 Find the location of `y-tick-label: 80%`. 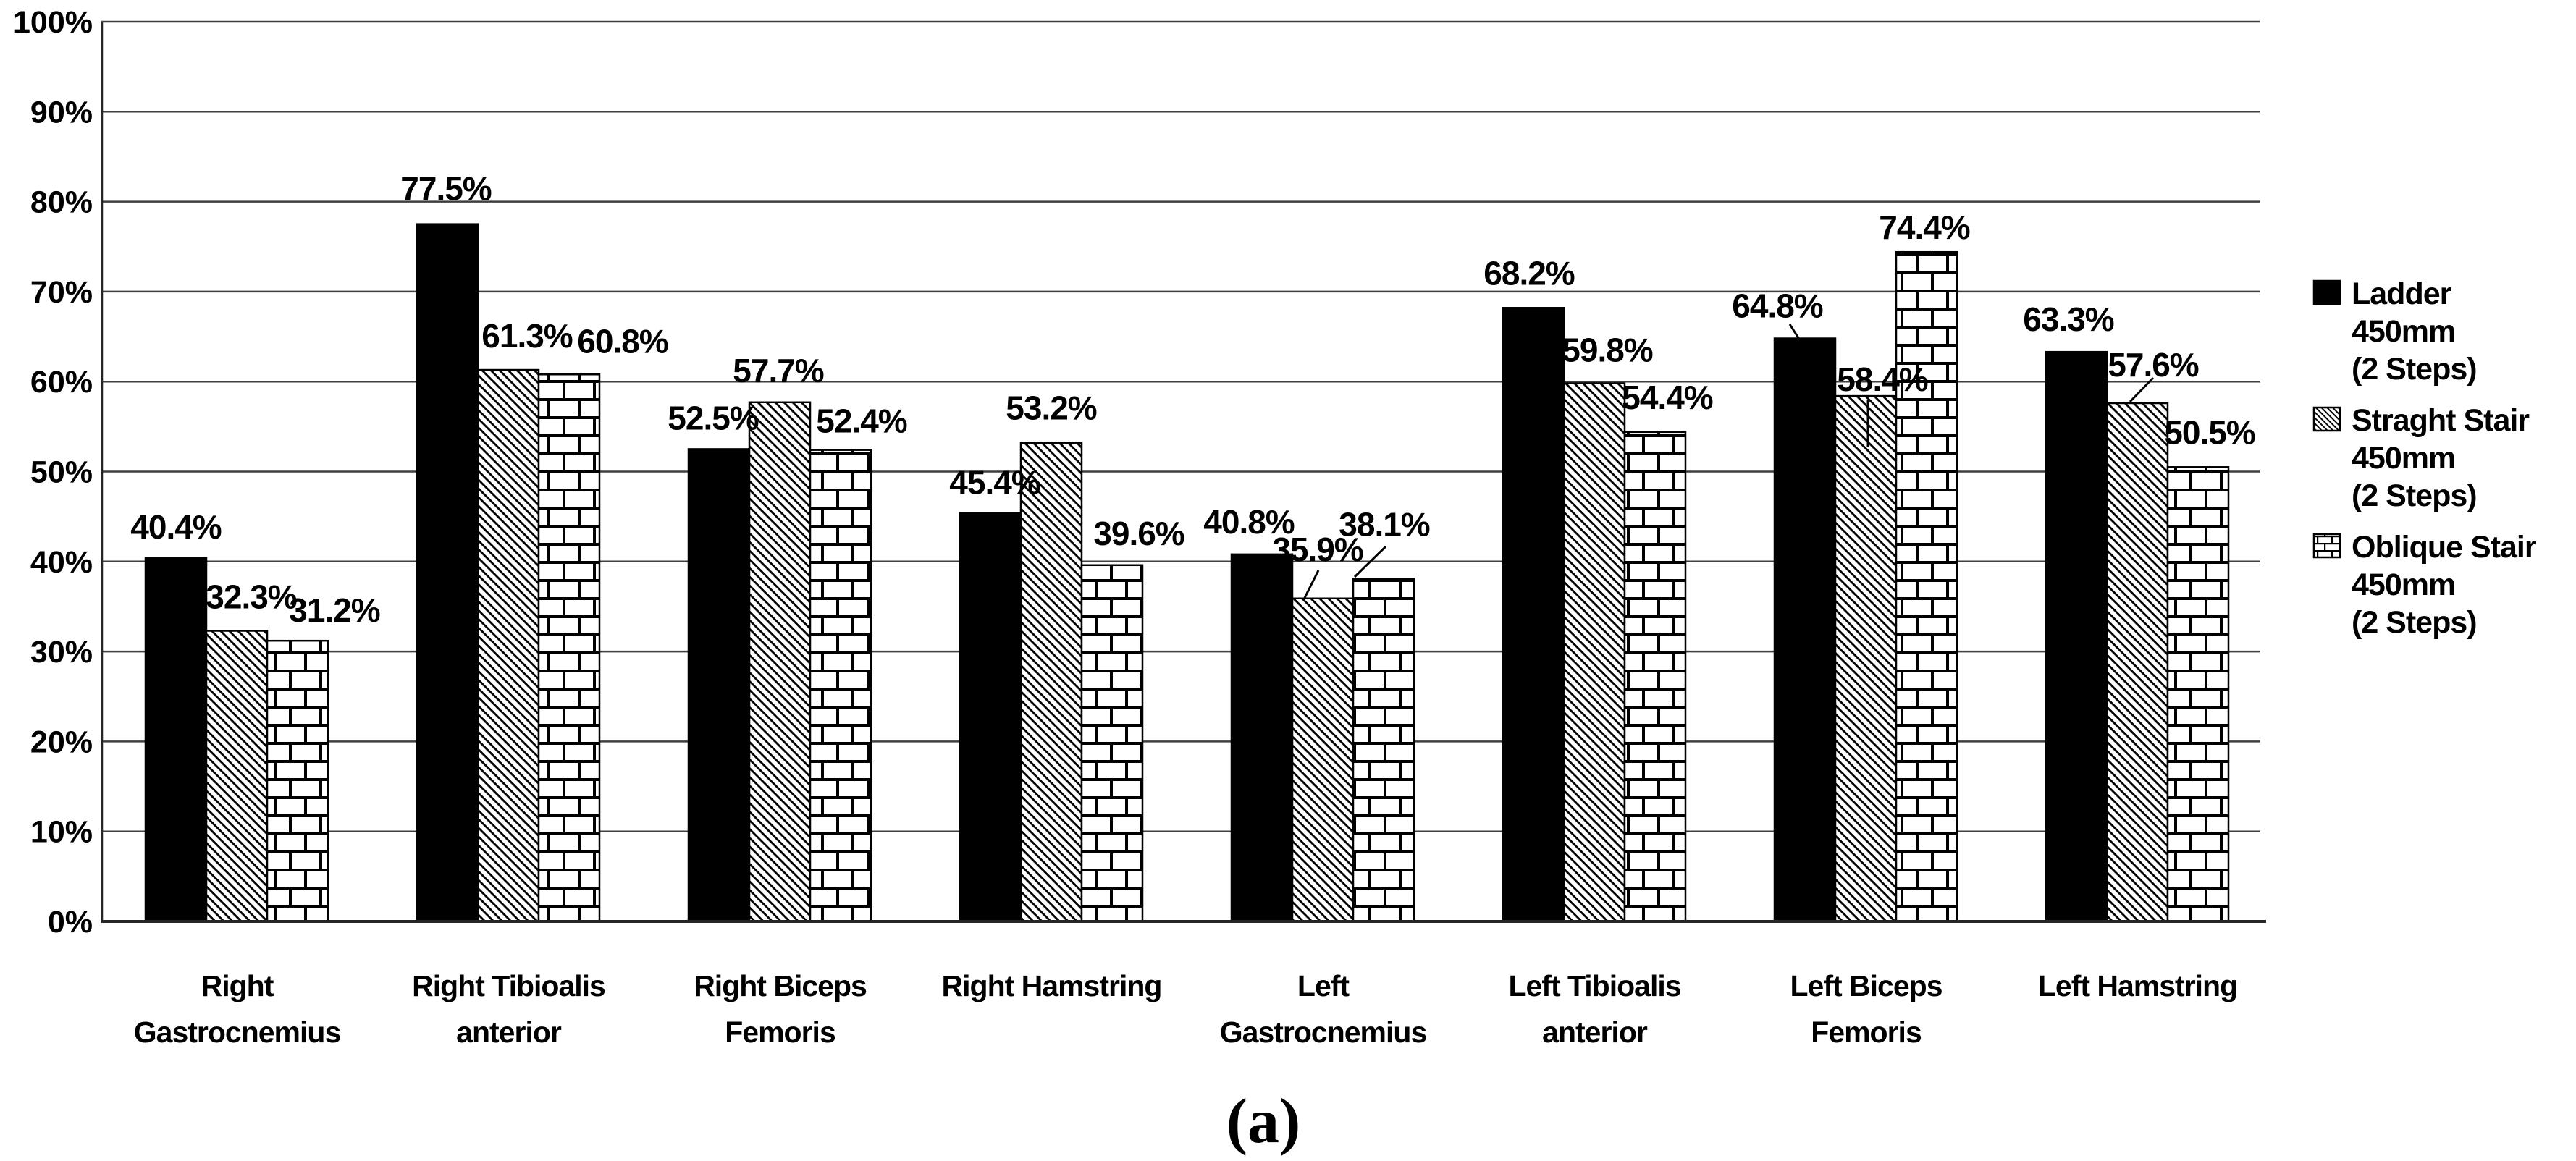

y-tick-label: 80% is located at coordinates (61, 202).